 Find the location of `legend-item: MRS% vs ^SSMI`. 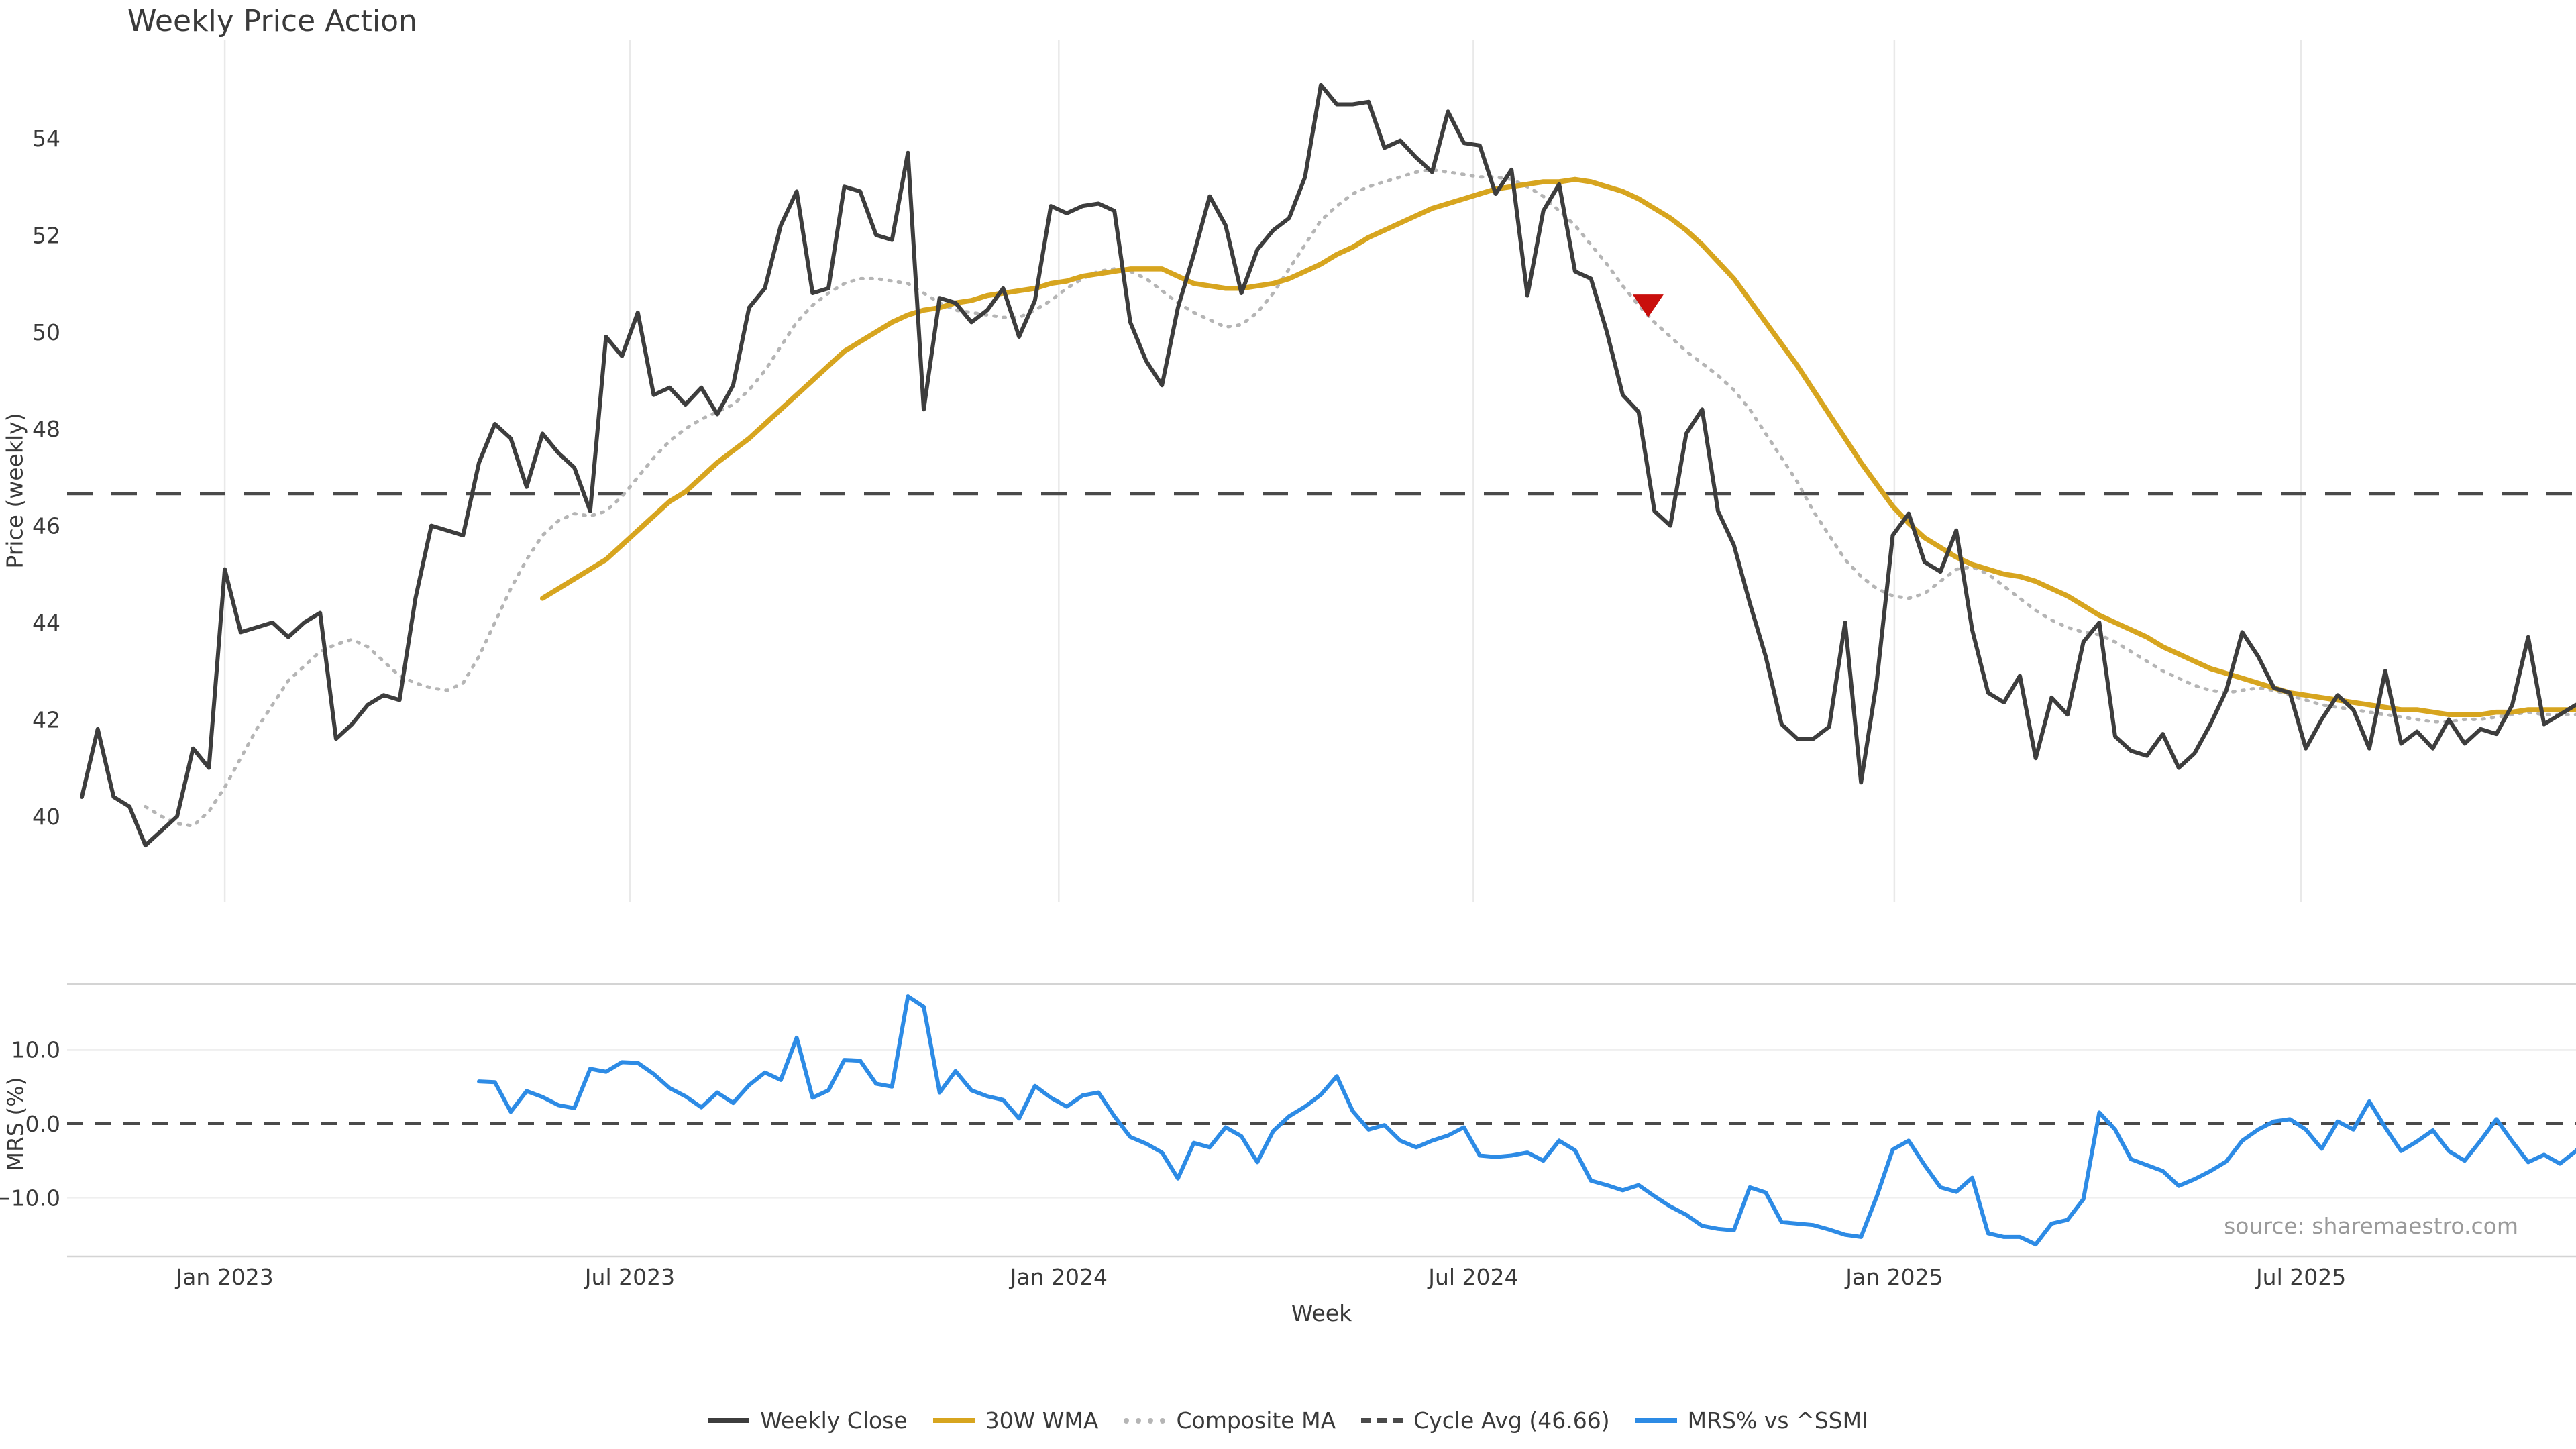

legend-item: MRS% vs ^SSMI is located at coordinates (1751, 1420).